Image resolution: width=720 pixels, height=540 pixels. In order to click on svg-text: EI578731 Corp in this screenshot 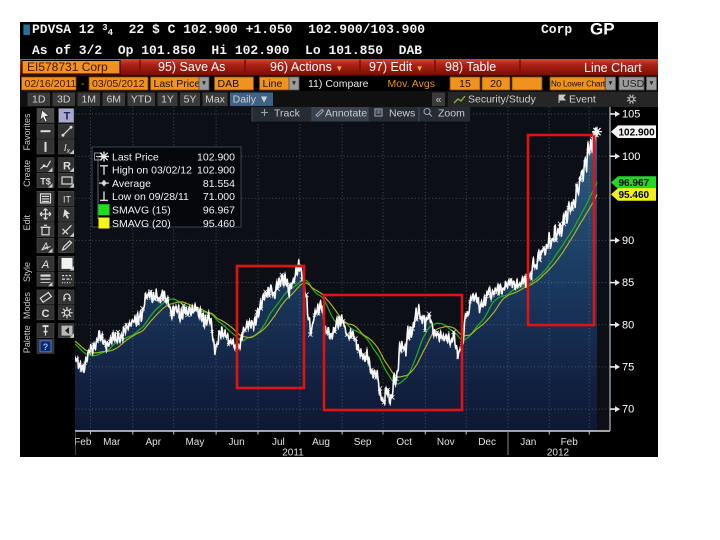, I will do `click(67, 67)`.